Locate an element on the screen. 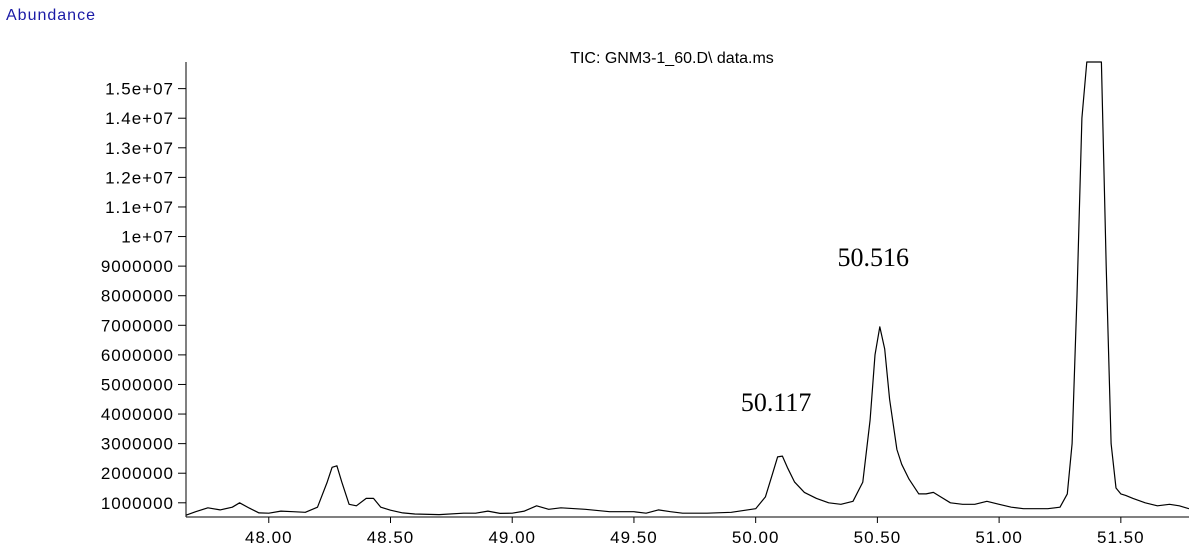 The width and height of the screenshot is (1189, 553). x-tick-label: 50.50 is located at coordinates (878, 537).